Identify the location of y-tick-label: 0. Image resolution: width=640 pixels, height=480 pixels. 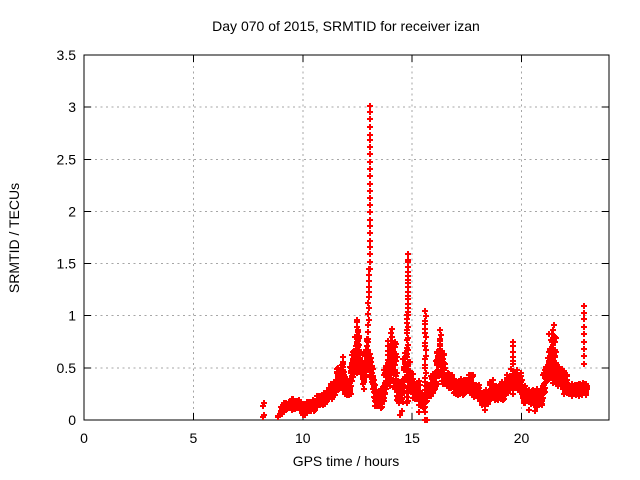
(72, 420).